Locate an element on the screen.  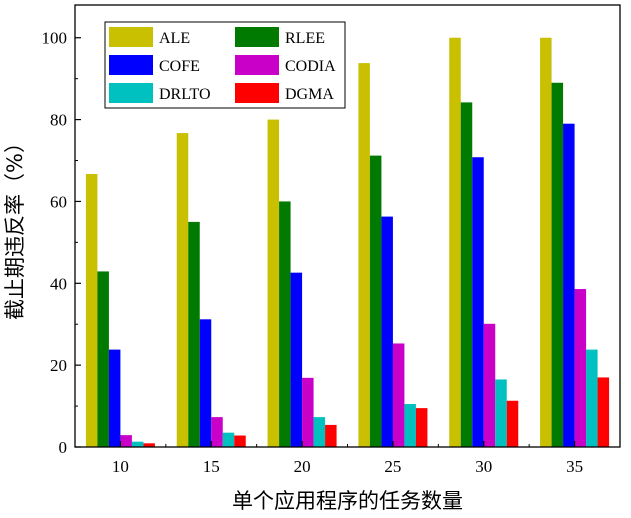
y-axis-title: 截止期违反率（%） is located at coordinates (15, 226).